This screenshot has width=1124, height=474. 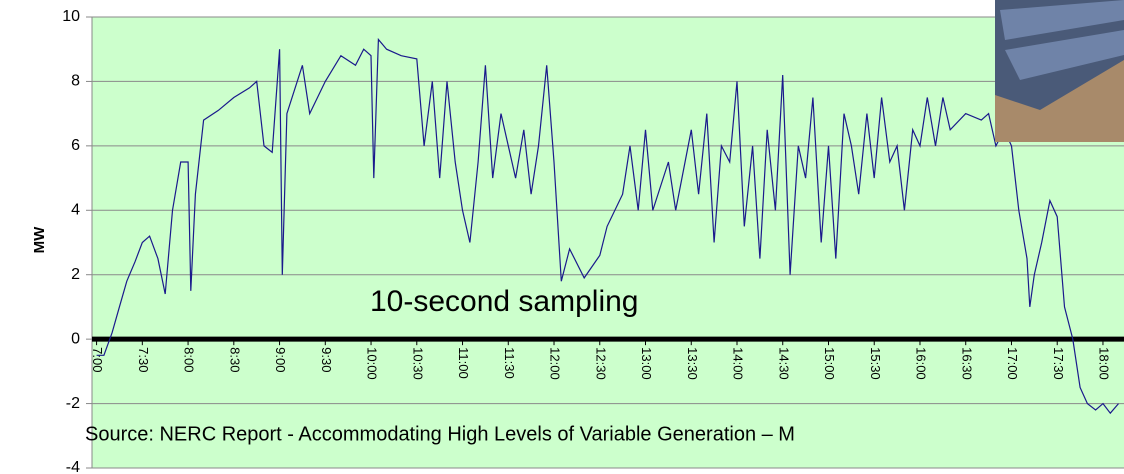 What do you see at coordinates (39, 239) in the screenshot?
I see `y-axis-label: MW` at bounding box center [39, 239].